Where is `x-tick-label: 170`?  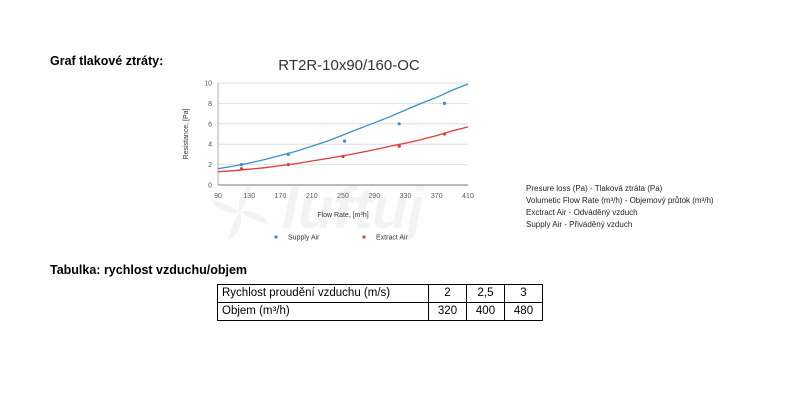 x-tick-label: 170 is located at coordinates (281, 196).